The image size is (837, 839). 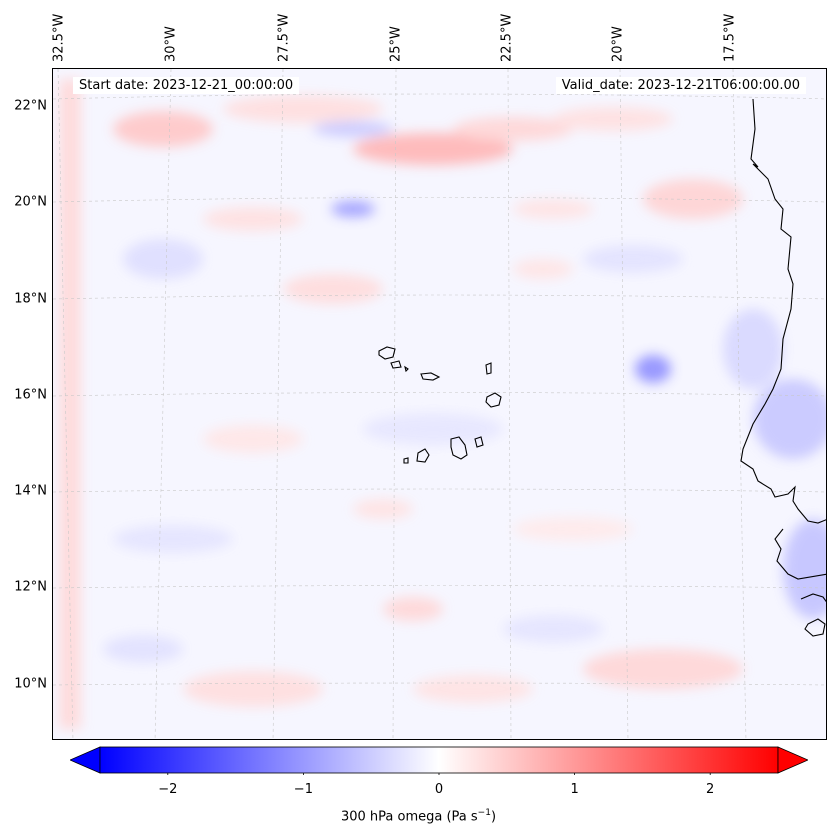 I want to click on cape-verde-islands, so click(x=440, y=405).